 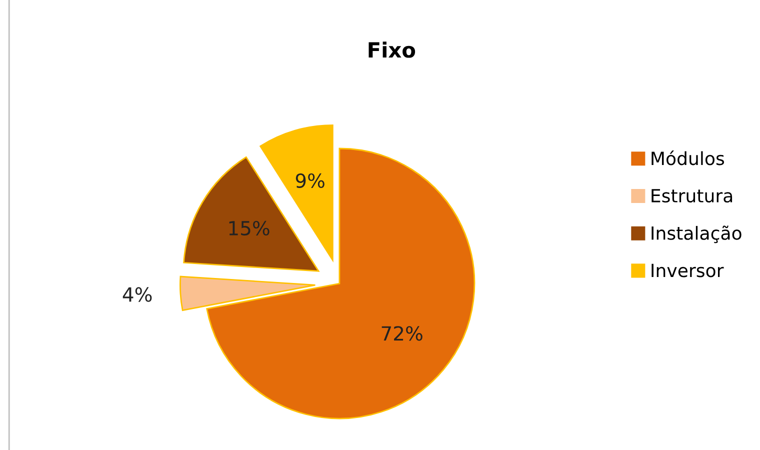 What do you see at coordinates (310, 180) in the screenshot?
I see `data-label: 9%` at bounding box center [310, 180].